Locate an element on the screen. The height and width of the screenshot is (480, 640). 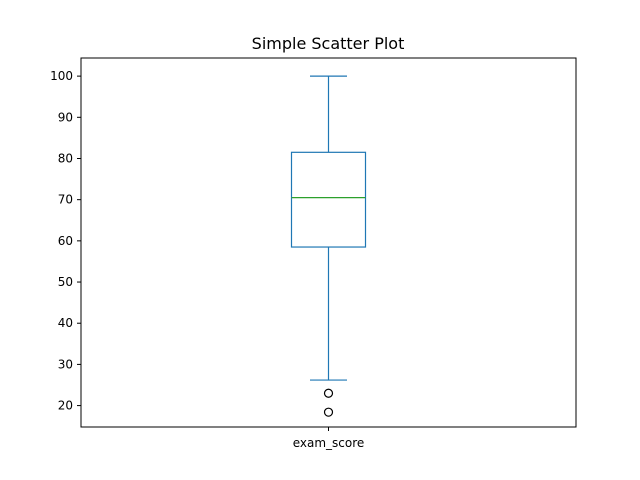
y-tick-label: 80 is located at coordinates (65, 158).